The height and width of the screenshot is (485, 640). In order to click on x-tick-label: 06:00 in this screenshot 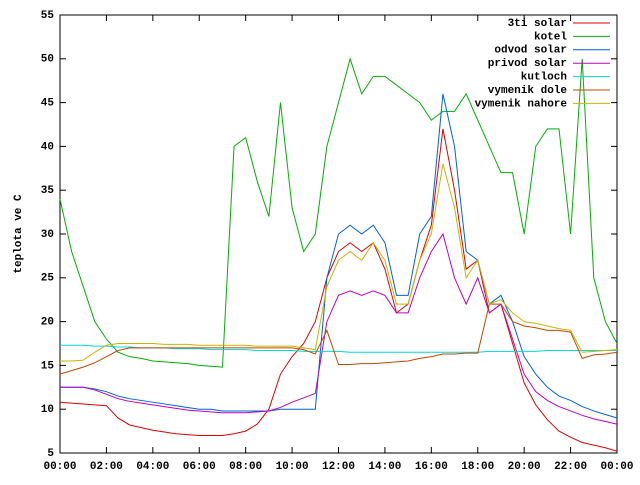, I will do `click(199, 467)`.